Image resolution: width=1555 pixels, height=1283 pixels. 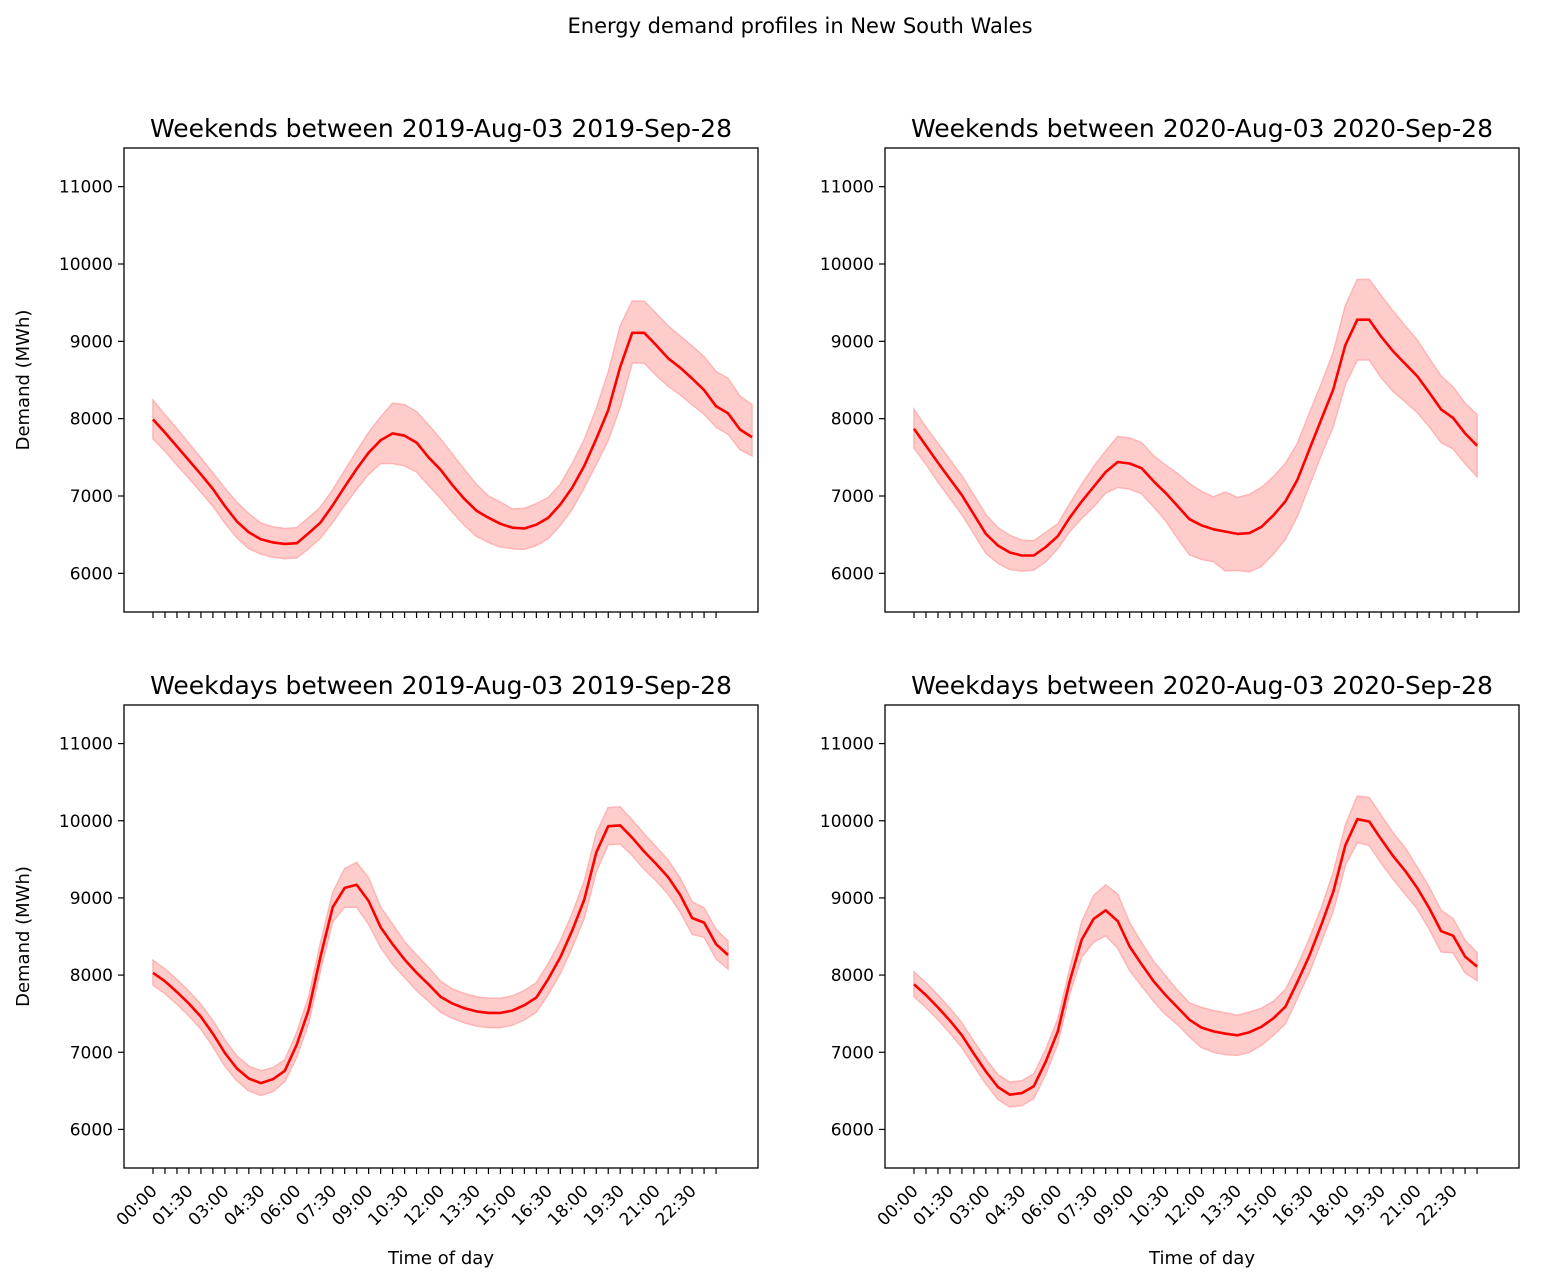 I want to click on panel-title: Weekends between 2020-Aug-03 2020-Sep-28, so click(x=1202, y=128).